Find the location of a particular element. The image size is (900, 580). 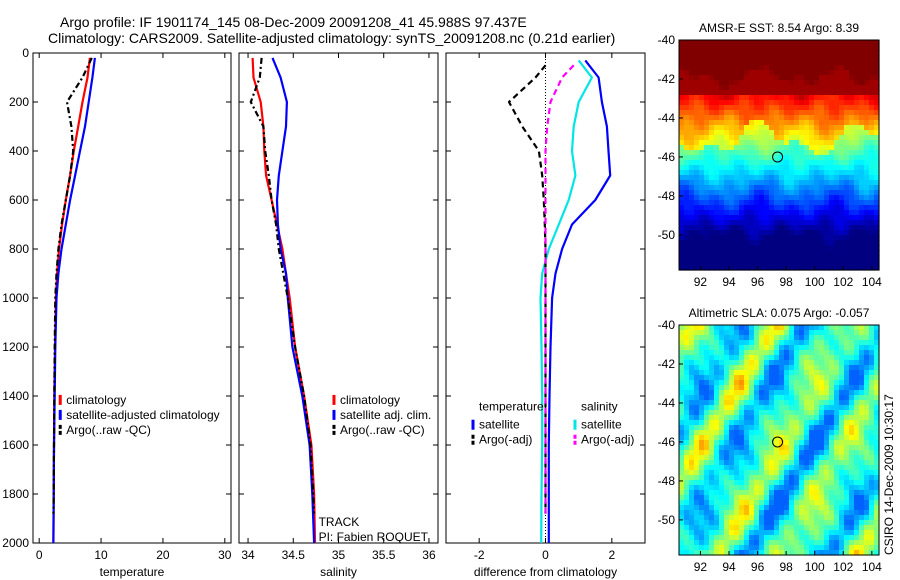

sla_map-xtick-label: 100 is located at coordinates (815, 567).